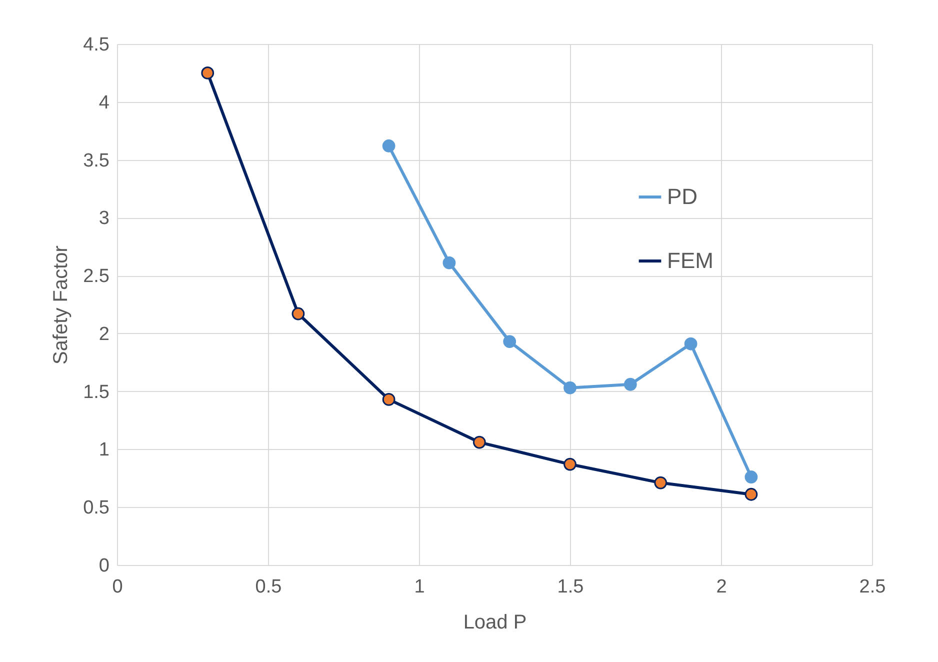 The width and height of the screenshot is (938, 662). What do you see at coordinates (419, 587) in the screenshot?
I see `x-tick-label: 1` at bounding box center [419, 587].